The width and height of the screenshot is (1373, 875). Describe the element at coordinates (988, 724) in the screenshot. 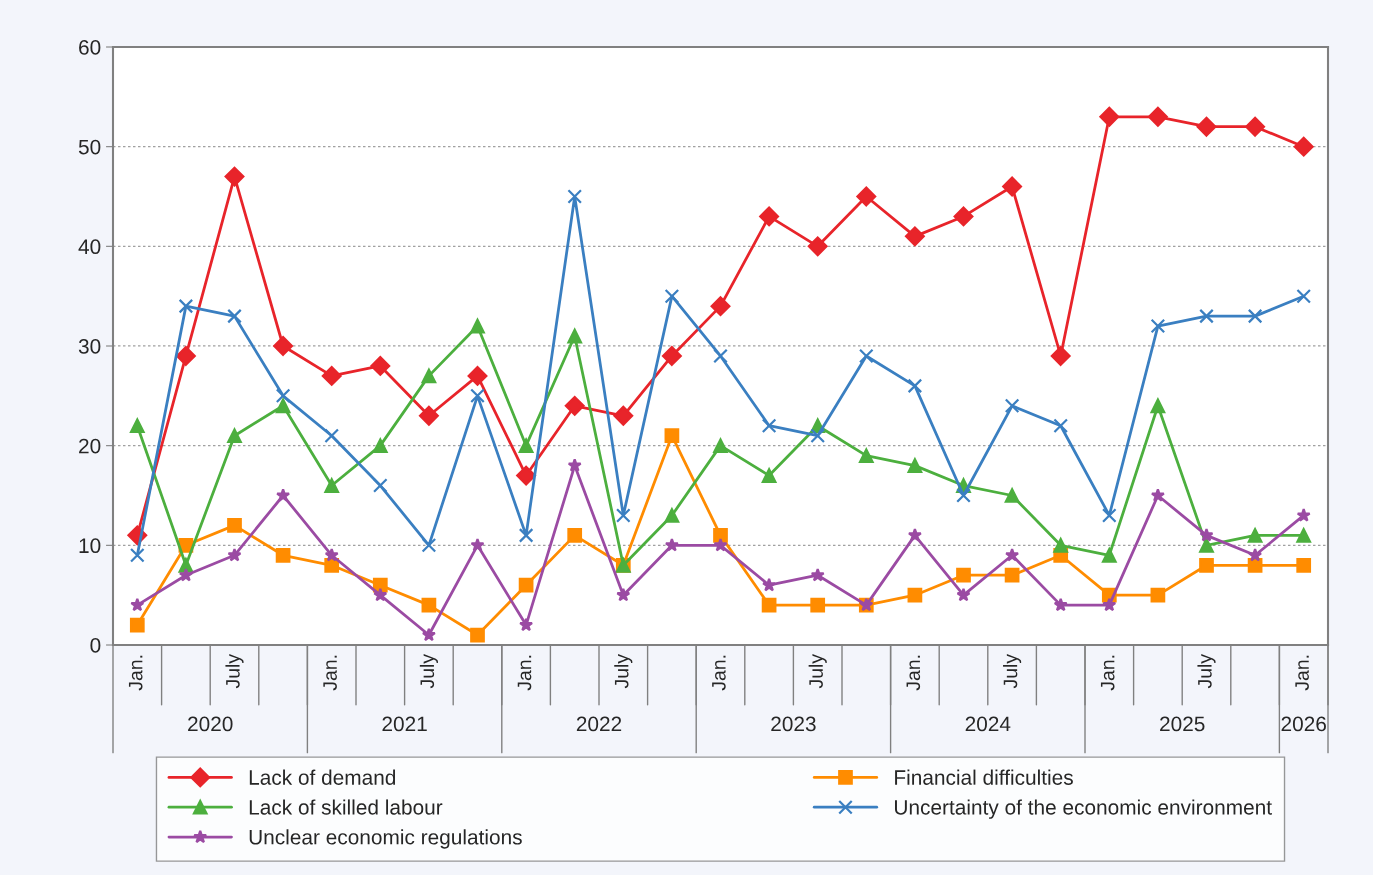

I see `text: 2024` at that location.